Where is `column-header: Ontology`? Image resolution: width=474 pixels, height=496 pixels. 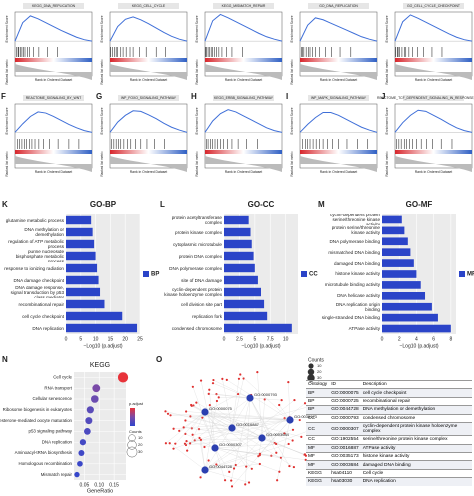 column-header: Ontology is located at coordinates (318, 384).